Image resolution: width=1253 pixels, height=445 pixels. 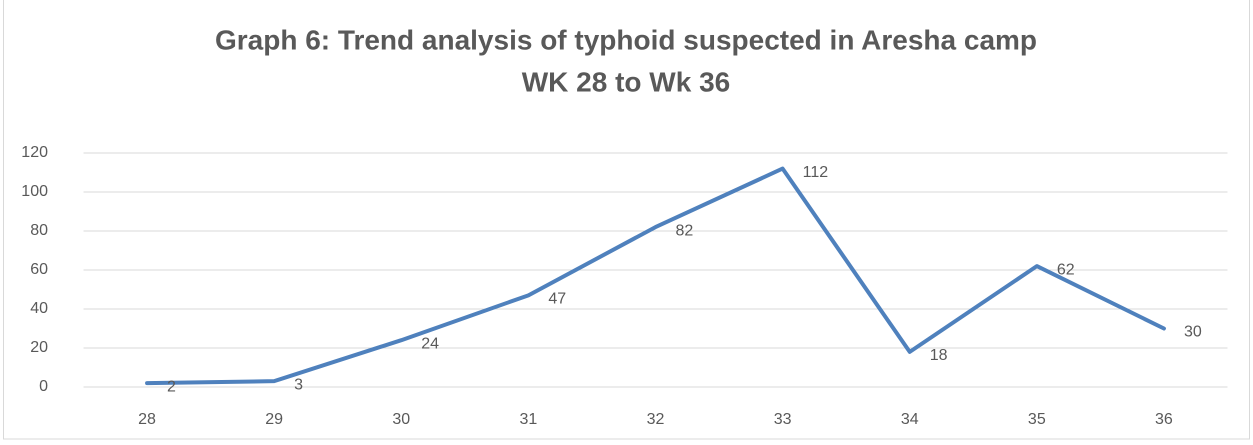 What do you see at coordinates (171, 386) in the screenshot?
I see `data-label: 2` at bounding box center [171, 386].